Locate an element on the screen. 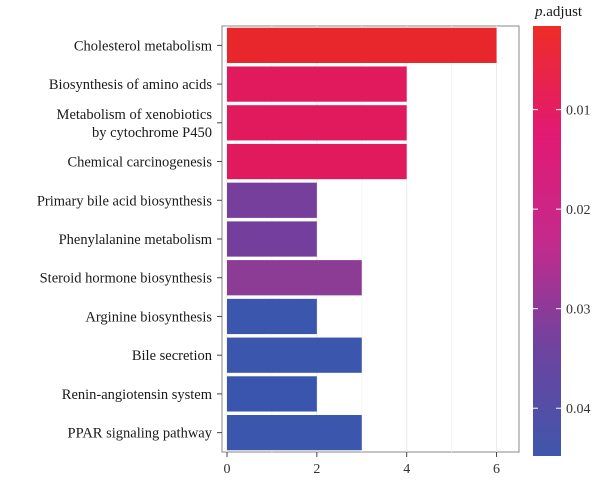 The image size is (600, 480). category-label-line: by cytochrome P450 is located at coordinates (152, 133).